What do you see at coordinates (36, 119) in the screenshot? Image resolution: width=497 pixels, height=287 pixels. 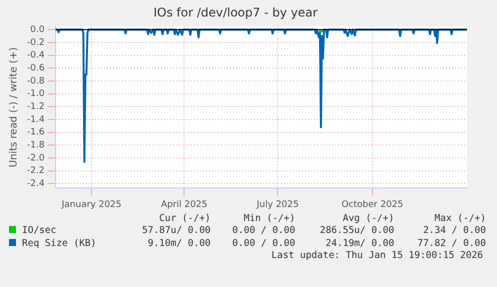 I see `y-tick-label: -1.4` at bounding box center [36, 119].